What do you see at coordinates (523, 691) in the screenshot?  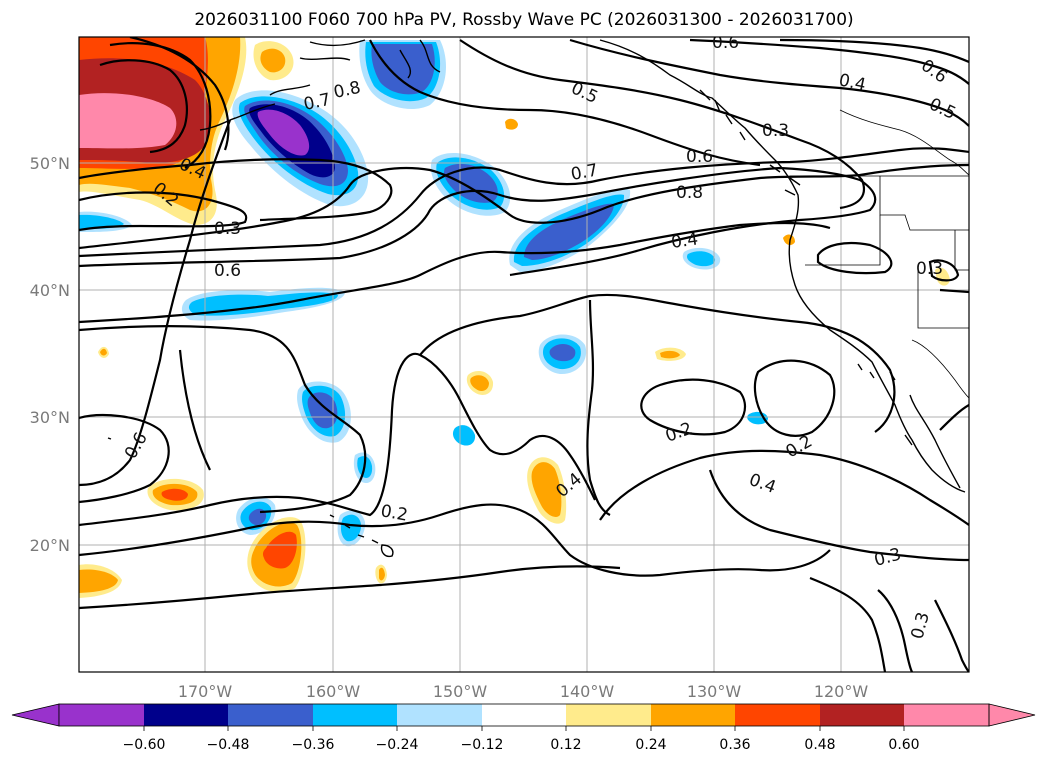 I see `longitude-labels: 170°W 160°W 150°W 140°W 130°W 120°W` at bounding box center [523, 691].